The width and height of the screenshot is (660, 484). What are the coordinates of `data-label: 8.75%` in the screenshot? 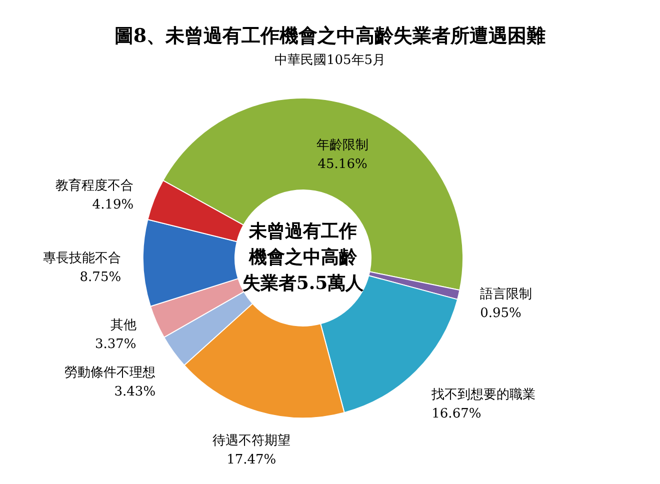 It's located at (101, 277).